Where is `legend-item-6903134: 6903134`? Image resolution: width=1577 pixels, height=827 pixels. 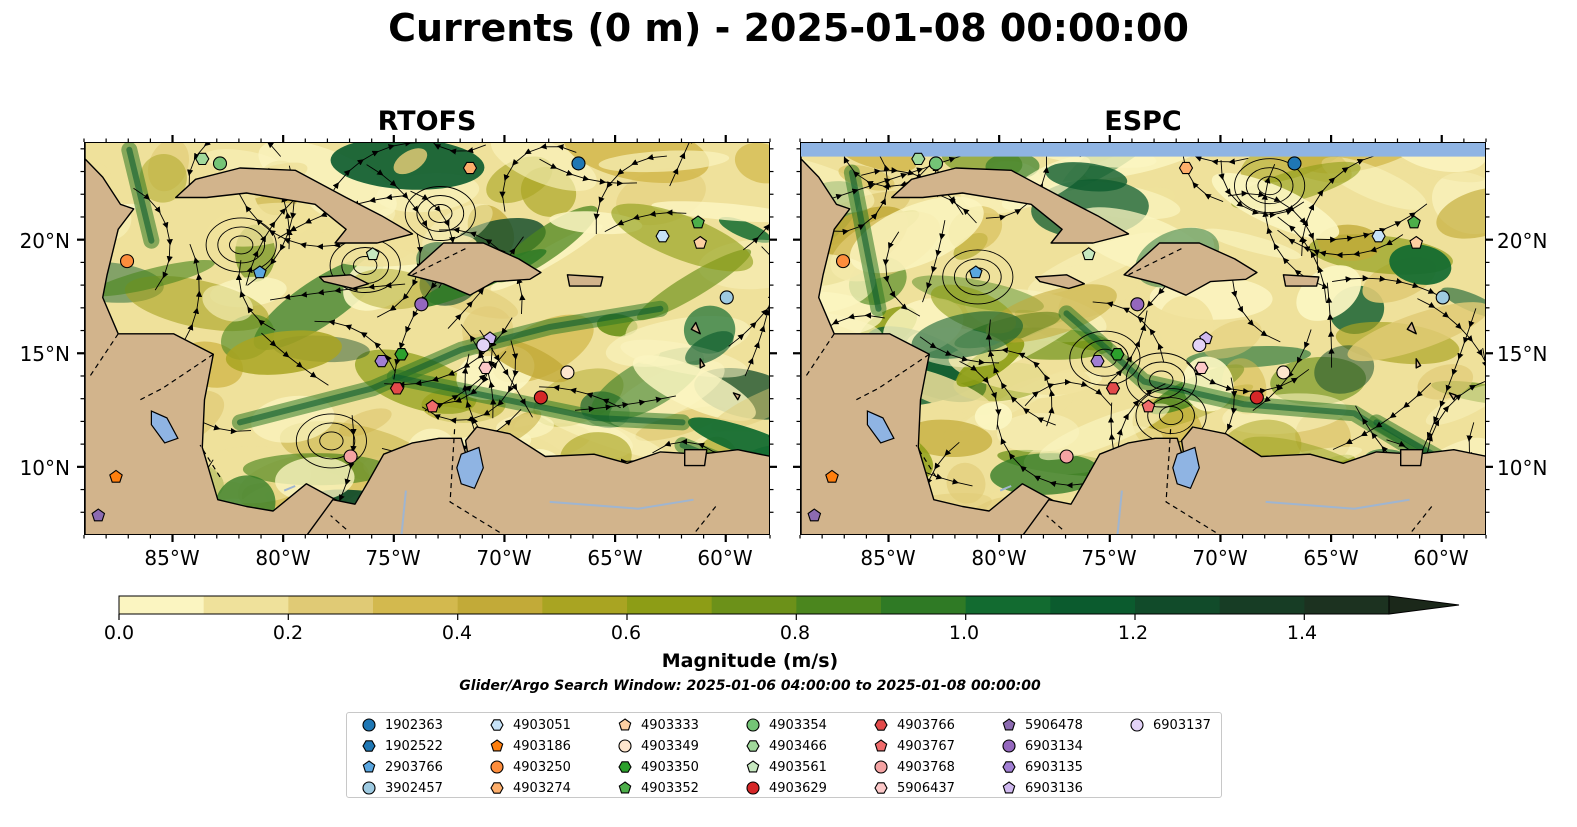
legend-item-6903134: 6903134 is located at coordinates (1042, 746).